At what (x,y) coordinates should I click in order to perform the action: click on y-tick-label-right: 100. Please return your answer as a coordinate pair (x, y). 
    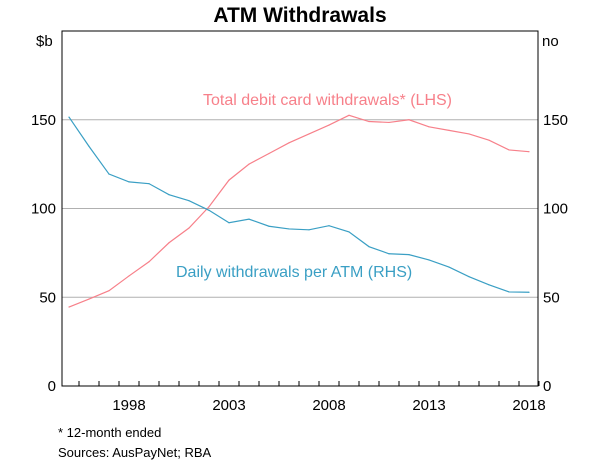
    Looking at the image, I should click on (555, 209).